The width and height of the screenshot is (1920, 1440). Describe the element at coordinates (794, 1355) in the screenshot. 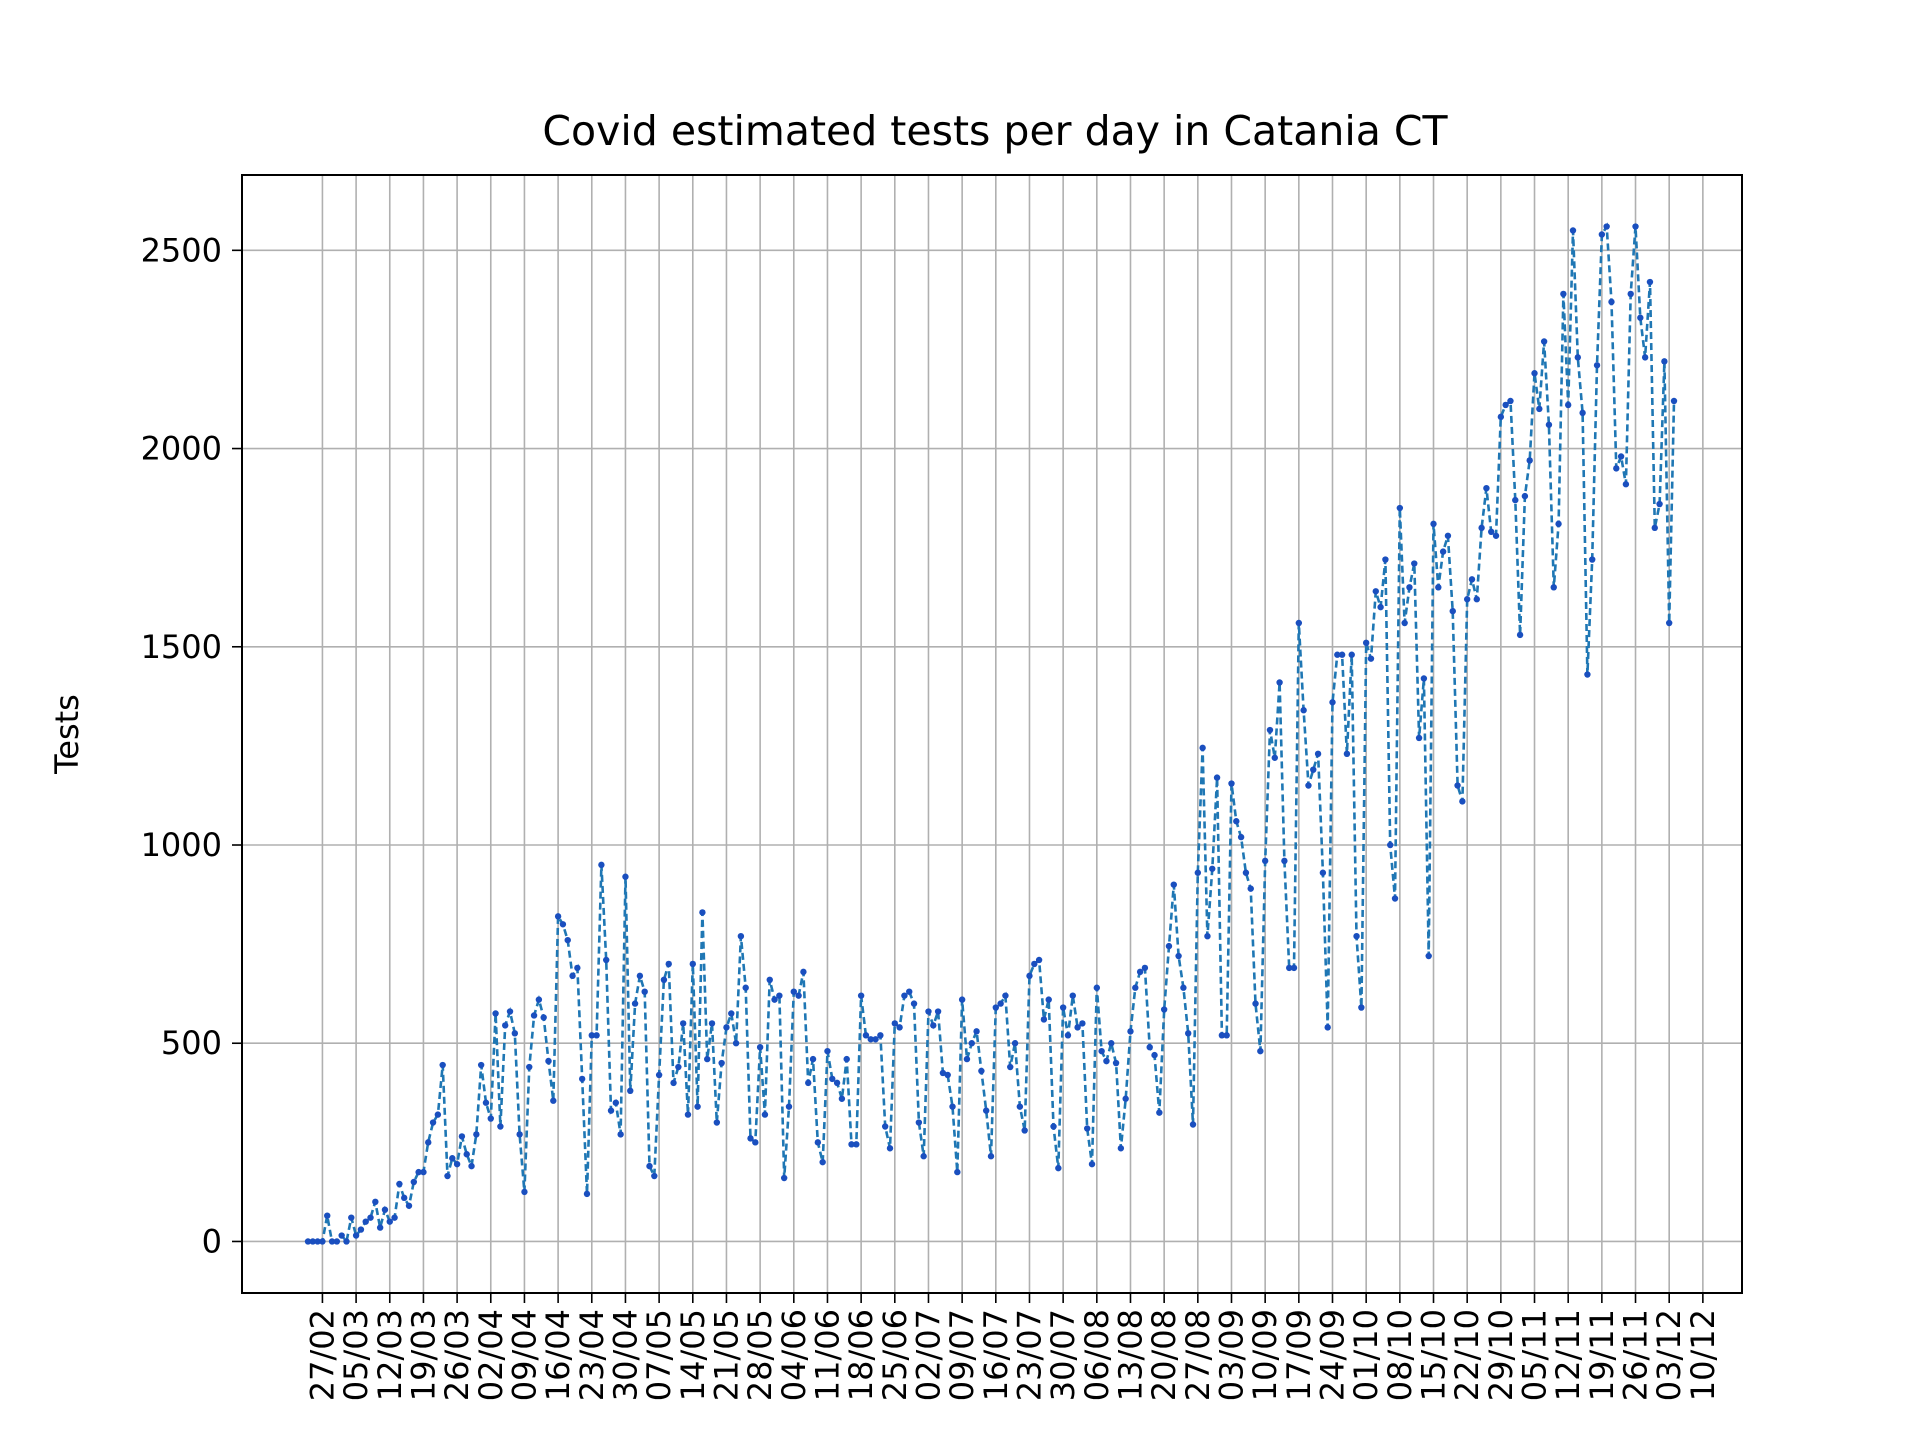

I see `x-tick-label: 04/06` at that location.